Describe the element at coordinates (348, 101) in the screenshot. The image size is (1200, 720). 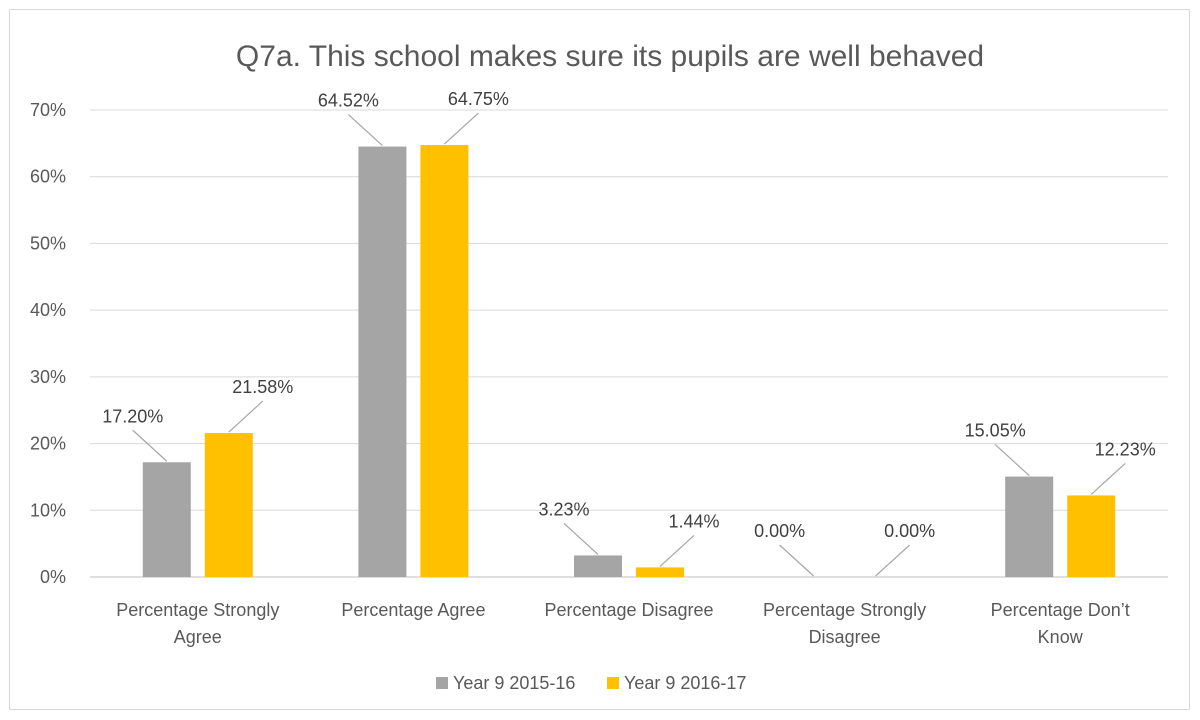
I see `data-label: 64.52%` at that location.